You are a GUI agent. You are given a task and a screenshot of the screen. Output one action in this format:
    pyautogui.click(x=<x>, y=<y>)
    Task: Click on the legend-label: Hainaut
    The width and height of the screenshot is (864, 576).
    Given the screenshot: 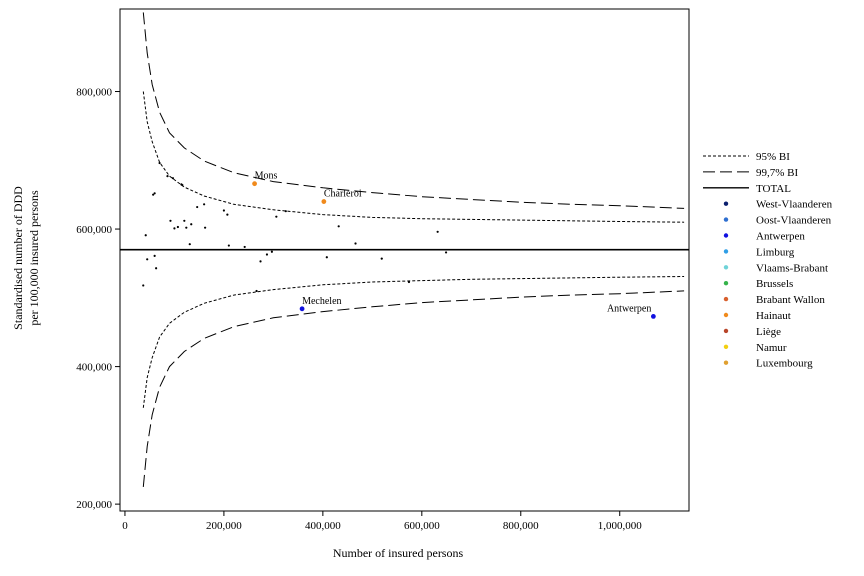 What is the action you would take?
    pyautogui.click(x=773, y=316)
    